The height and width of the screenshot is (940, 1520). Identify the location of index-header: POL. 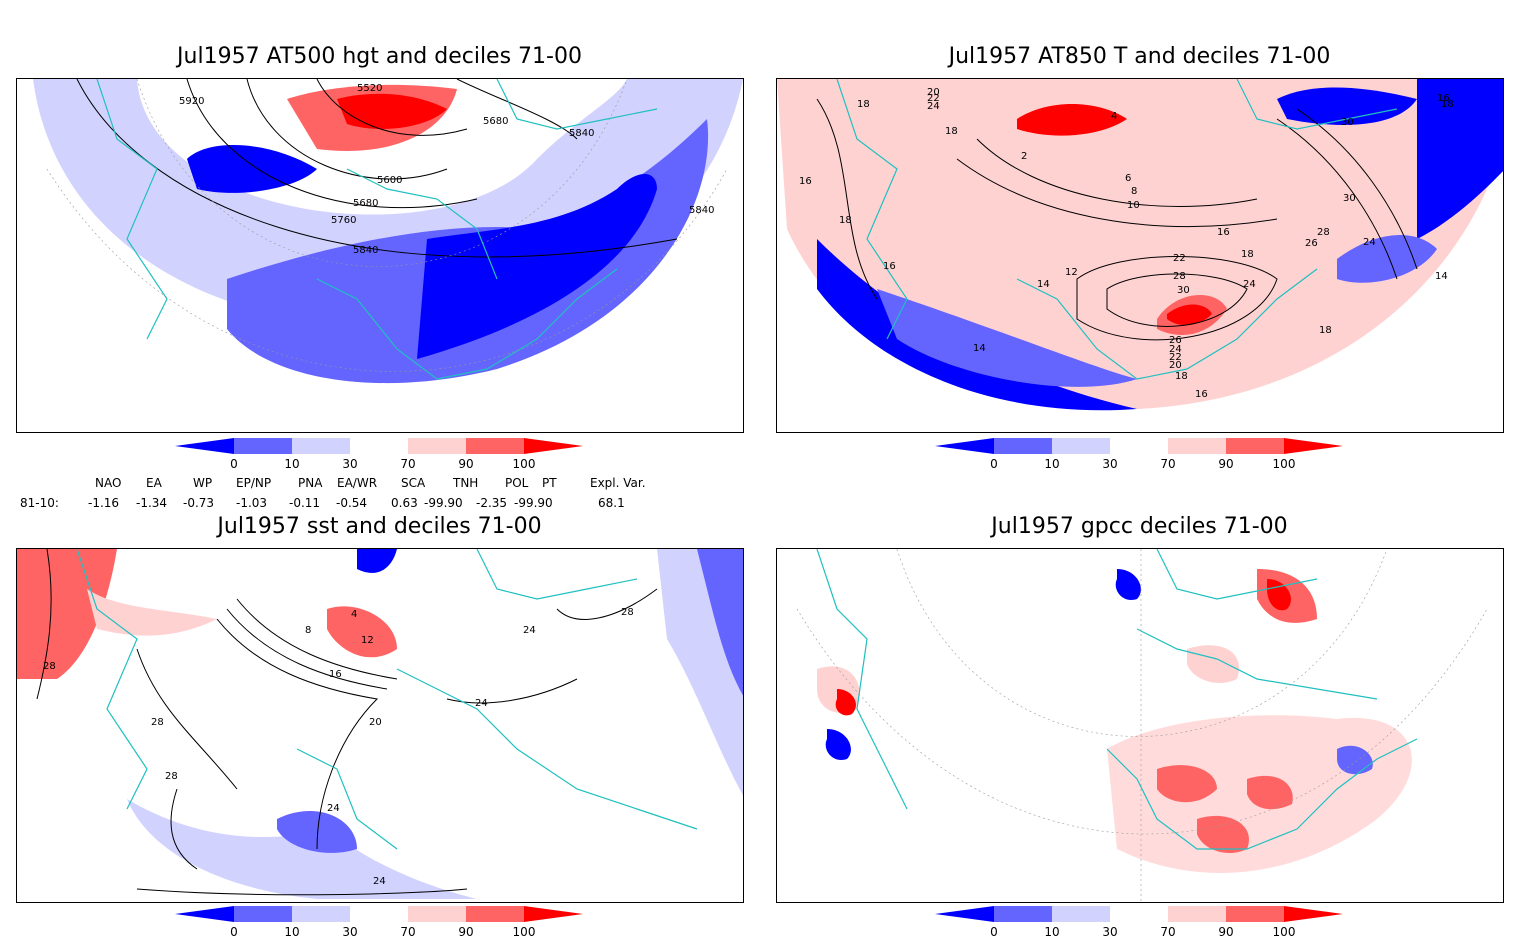
(517, 483).